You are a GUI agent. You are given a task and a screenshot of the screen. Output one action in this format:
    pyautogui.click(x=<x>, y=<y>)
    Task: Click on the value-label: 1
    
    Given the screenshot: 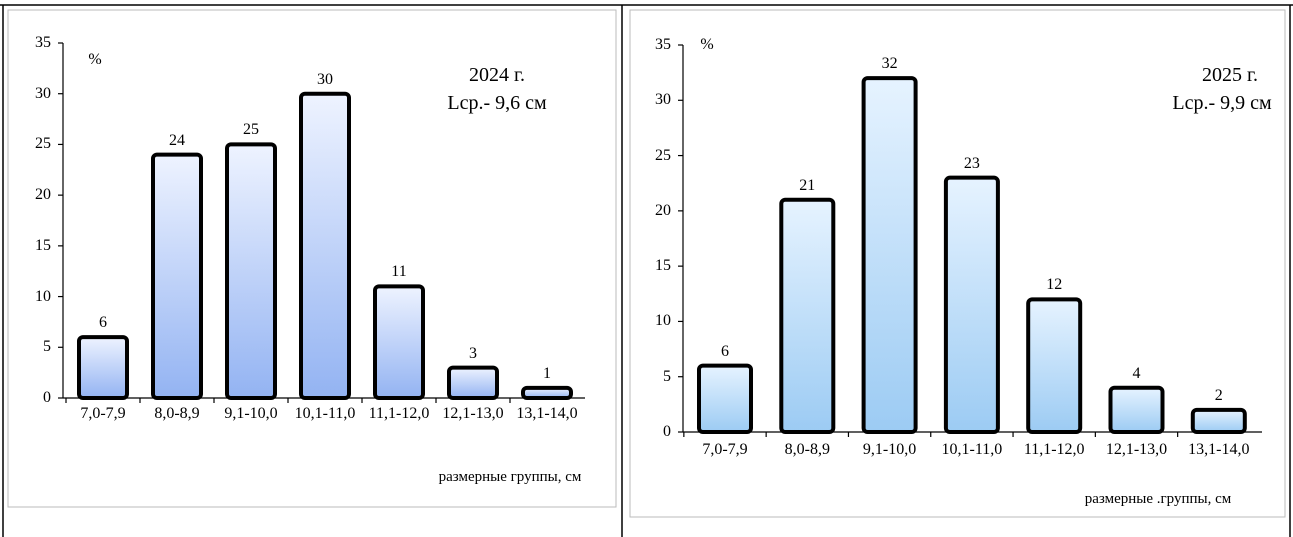 What is the action you would take?
    pyautogui.click(x=547, y=373)
    